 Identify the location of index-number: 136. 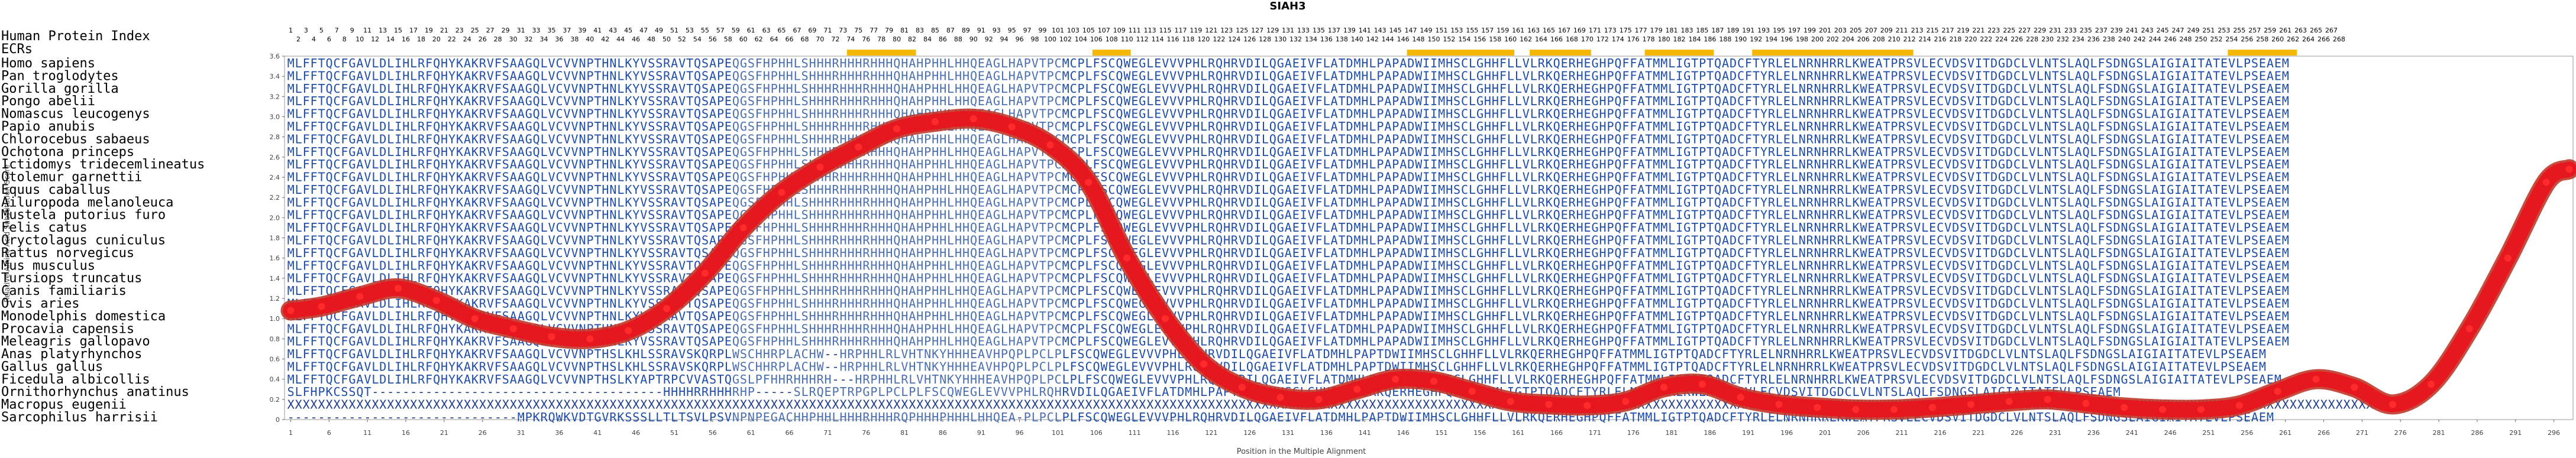
(1326, 39).